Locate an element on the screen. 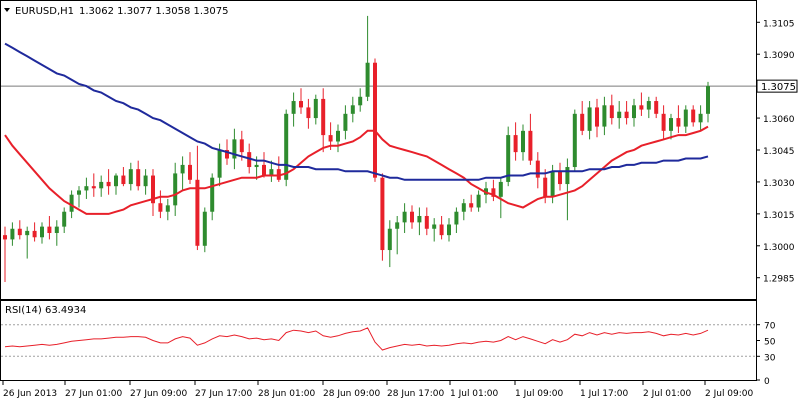 The height and width of the screenshot is (400, 800). time-tick-label: 1 Jul 09:00 is located at coordinates (539, 394).